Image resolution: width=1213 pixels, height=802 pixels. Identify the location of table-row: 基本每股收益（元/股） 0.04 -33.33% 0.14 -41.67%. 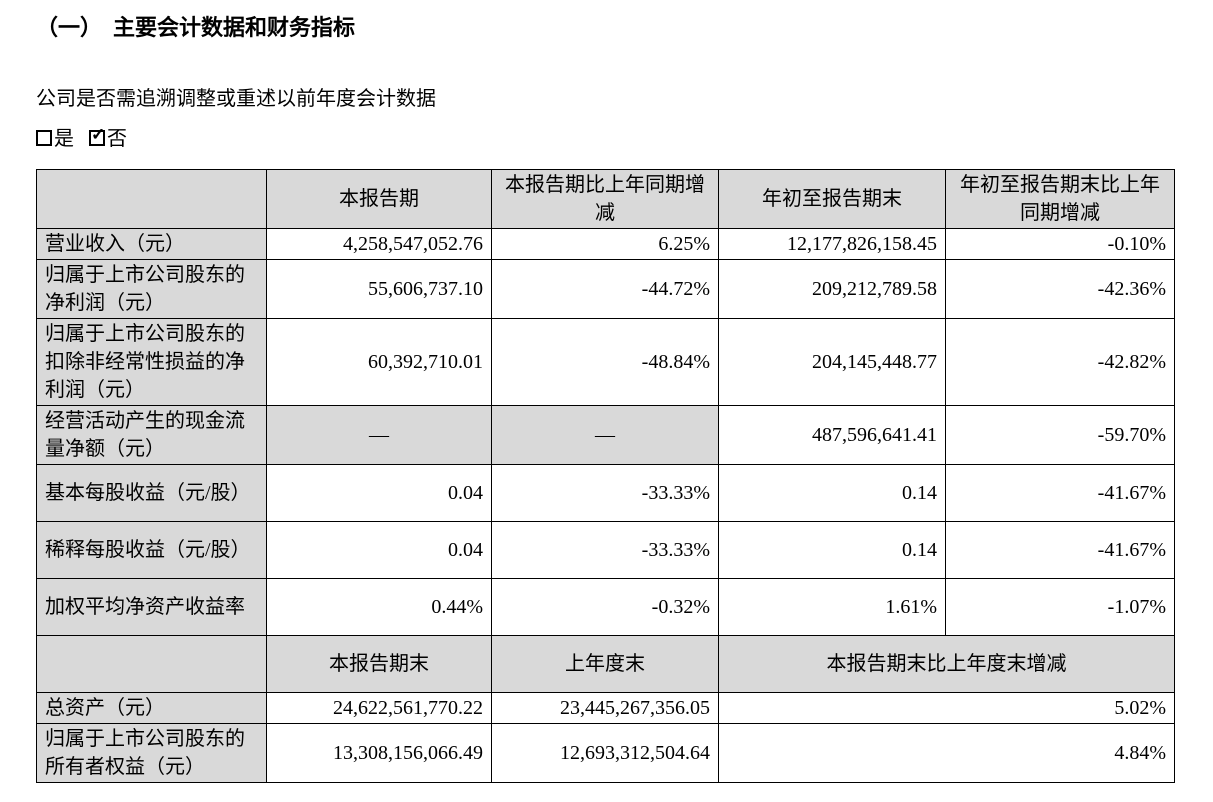
(605, 493).